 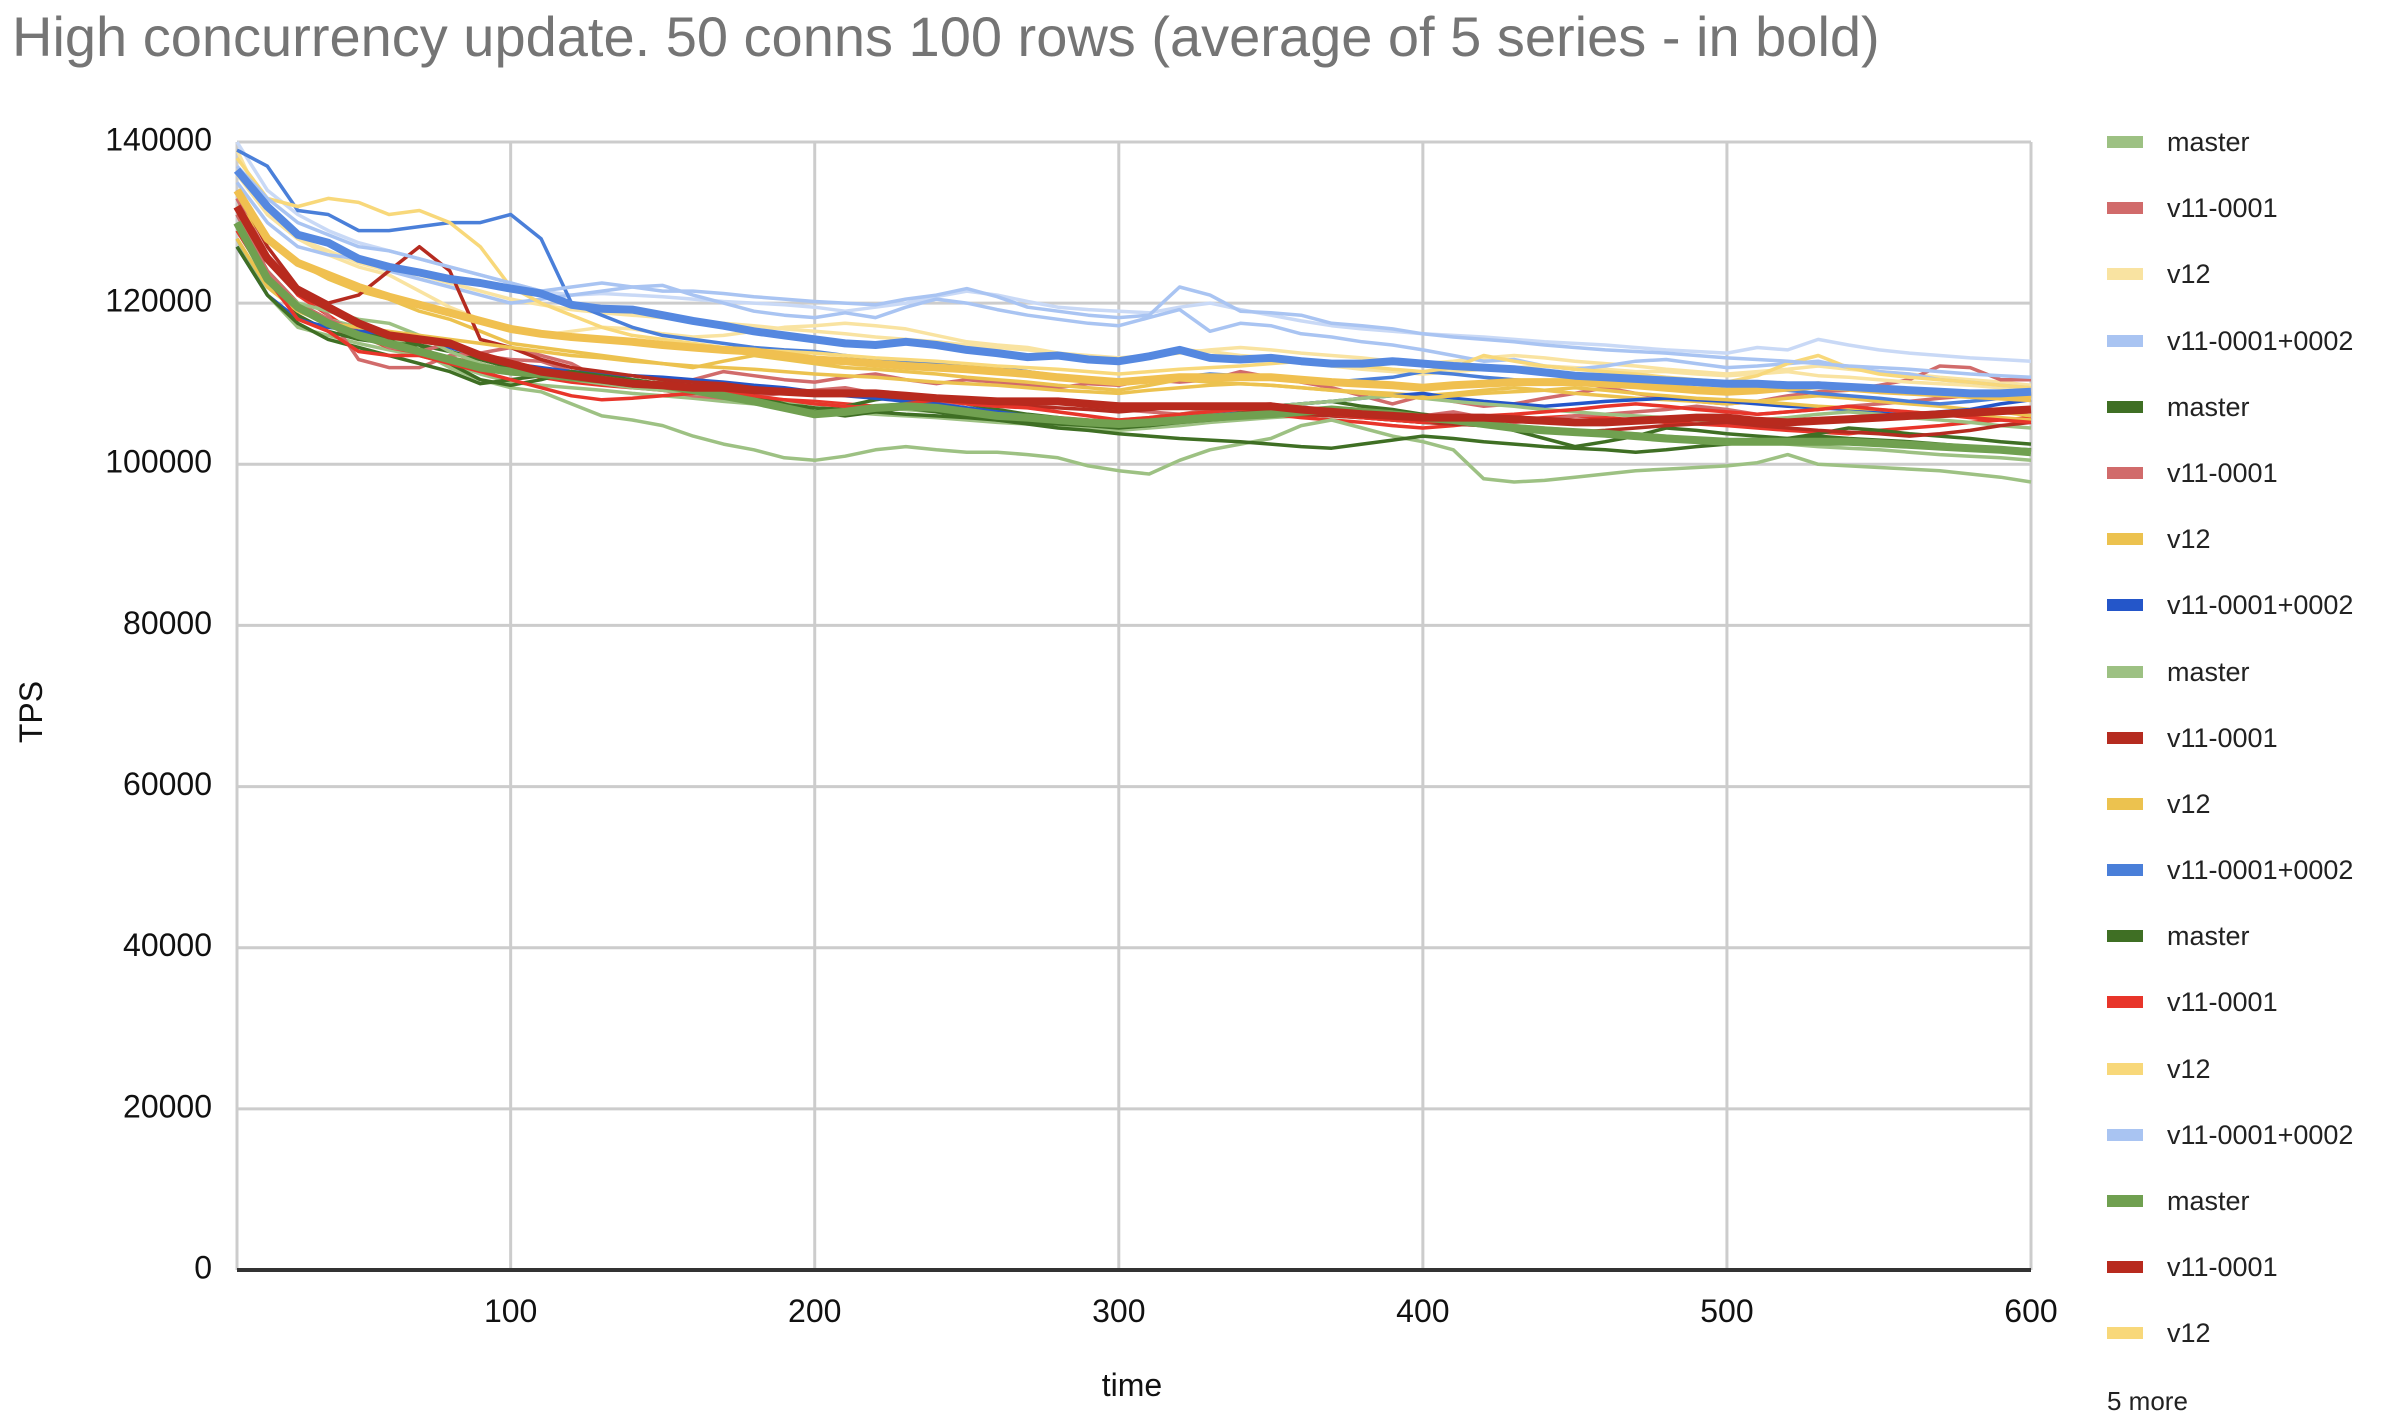 What do you see at coordinates (167, 945) in the screenshot?
I see `y-tick-label: 40000` at bounding box center [167, 945].